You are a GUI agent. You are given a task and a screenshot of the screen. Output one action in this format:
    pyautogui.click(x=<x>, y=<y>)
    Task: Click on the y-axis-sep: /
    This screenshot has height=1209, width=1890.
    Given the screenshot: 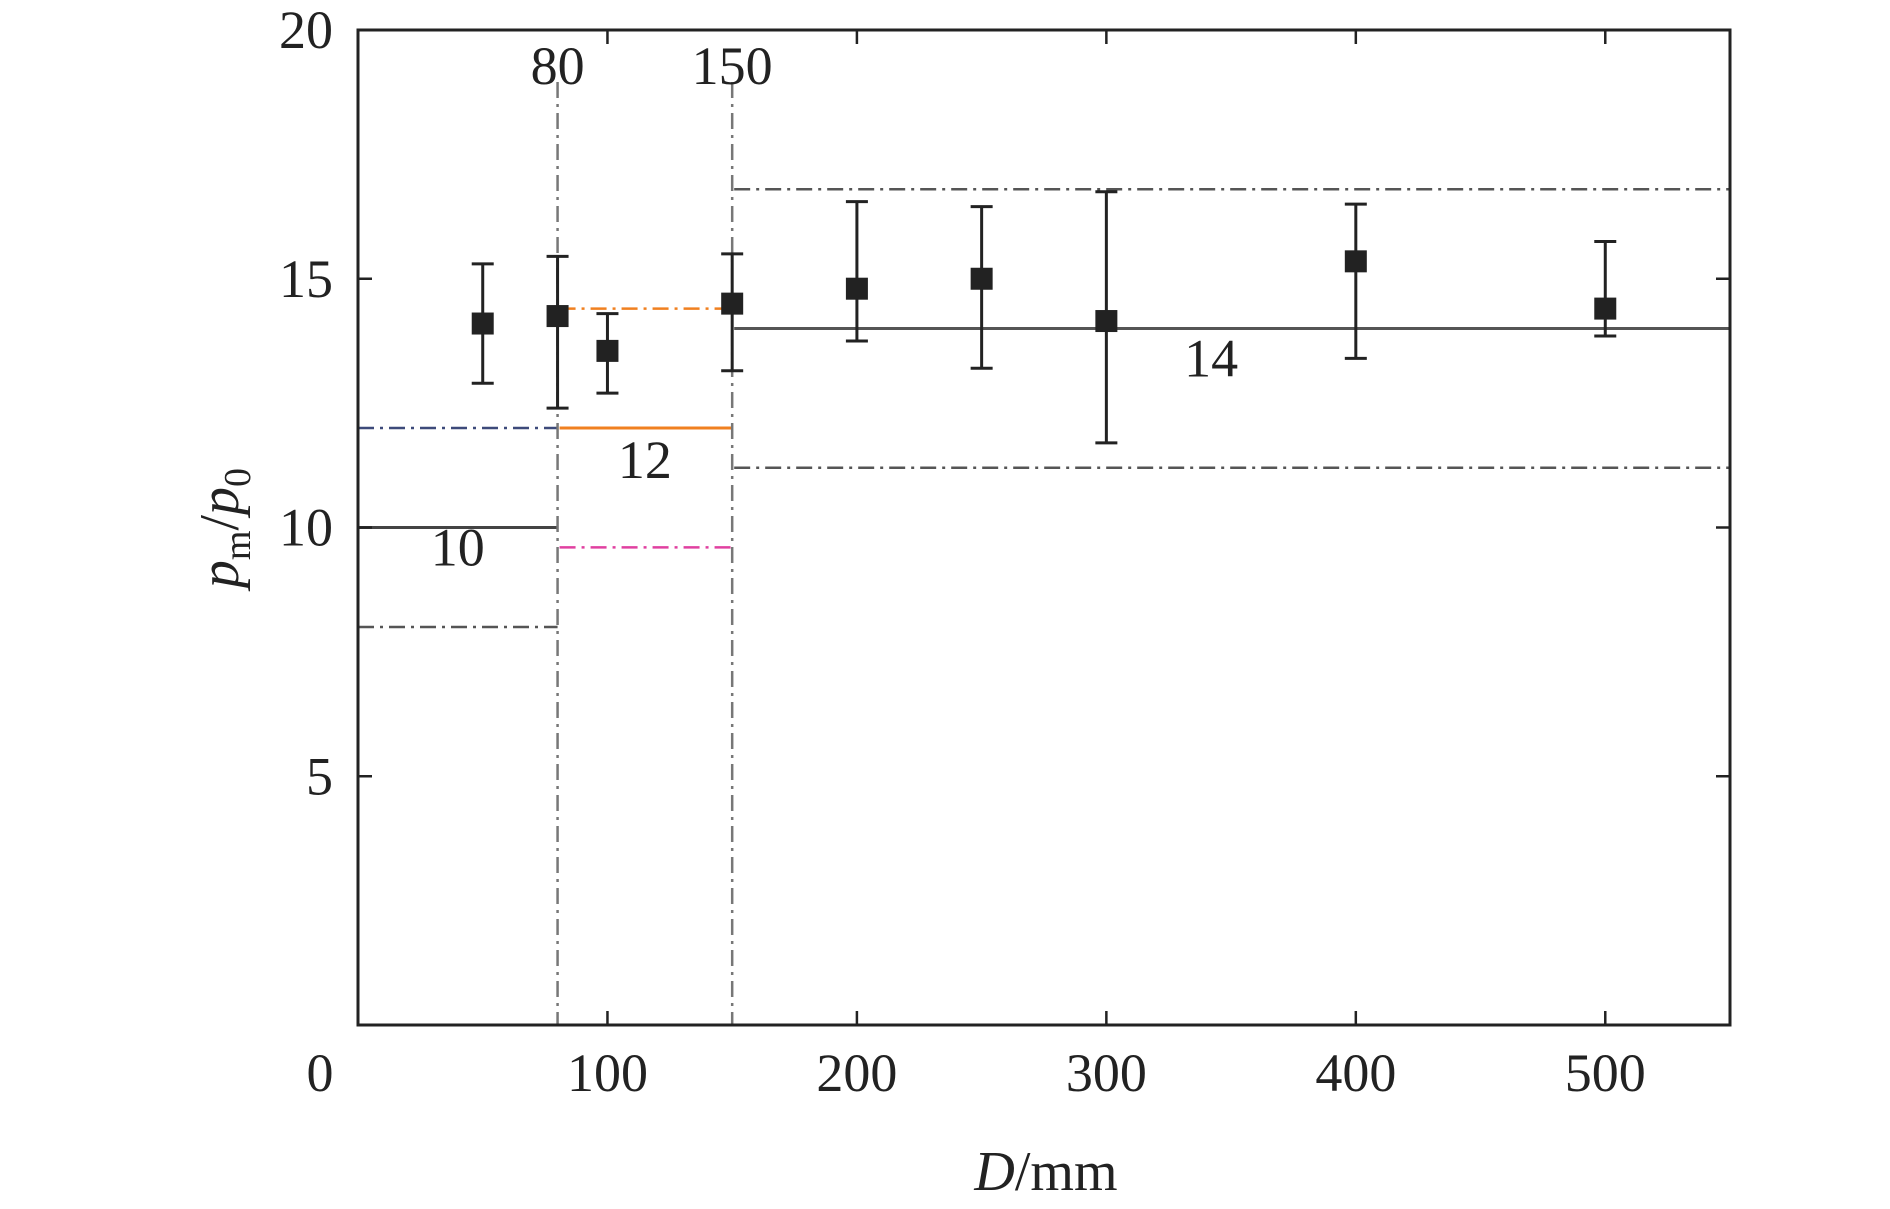 What is the action you would take?
    pyautogui.click(x=220, y=523)
    